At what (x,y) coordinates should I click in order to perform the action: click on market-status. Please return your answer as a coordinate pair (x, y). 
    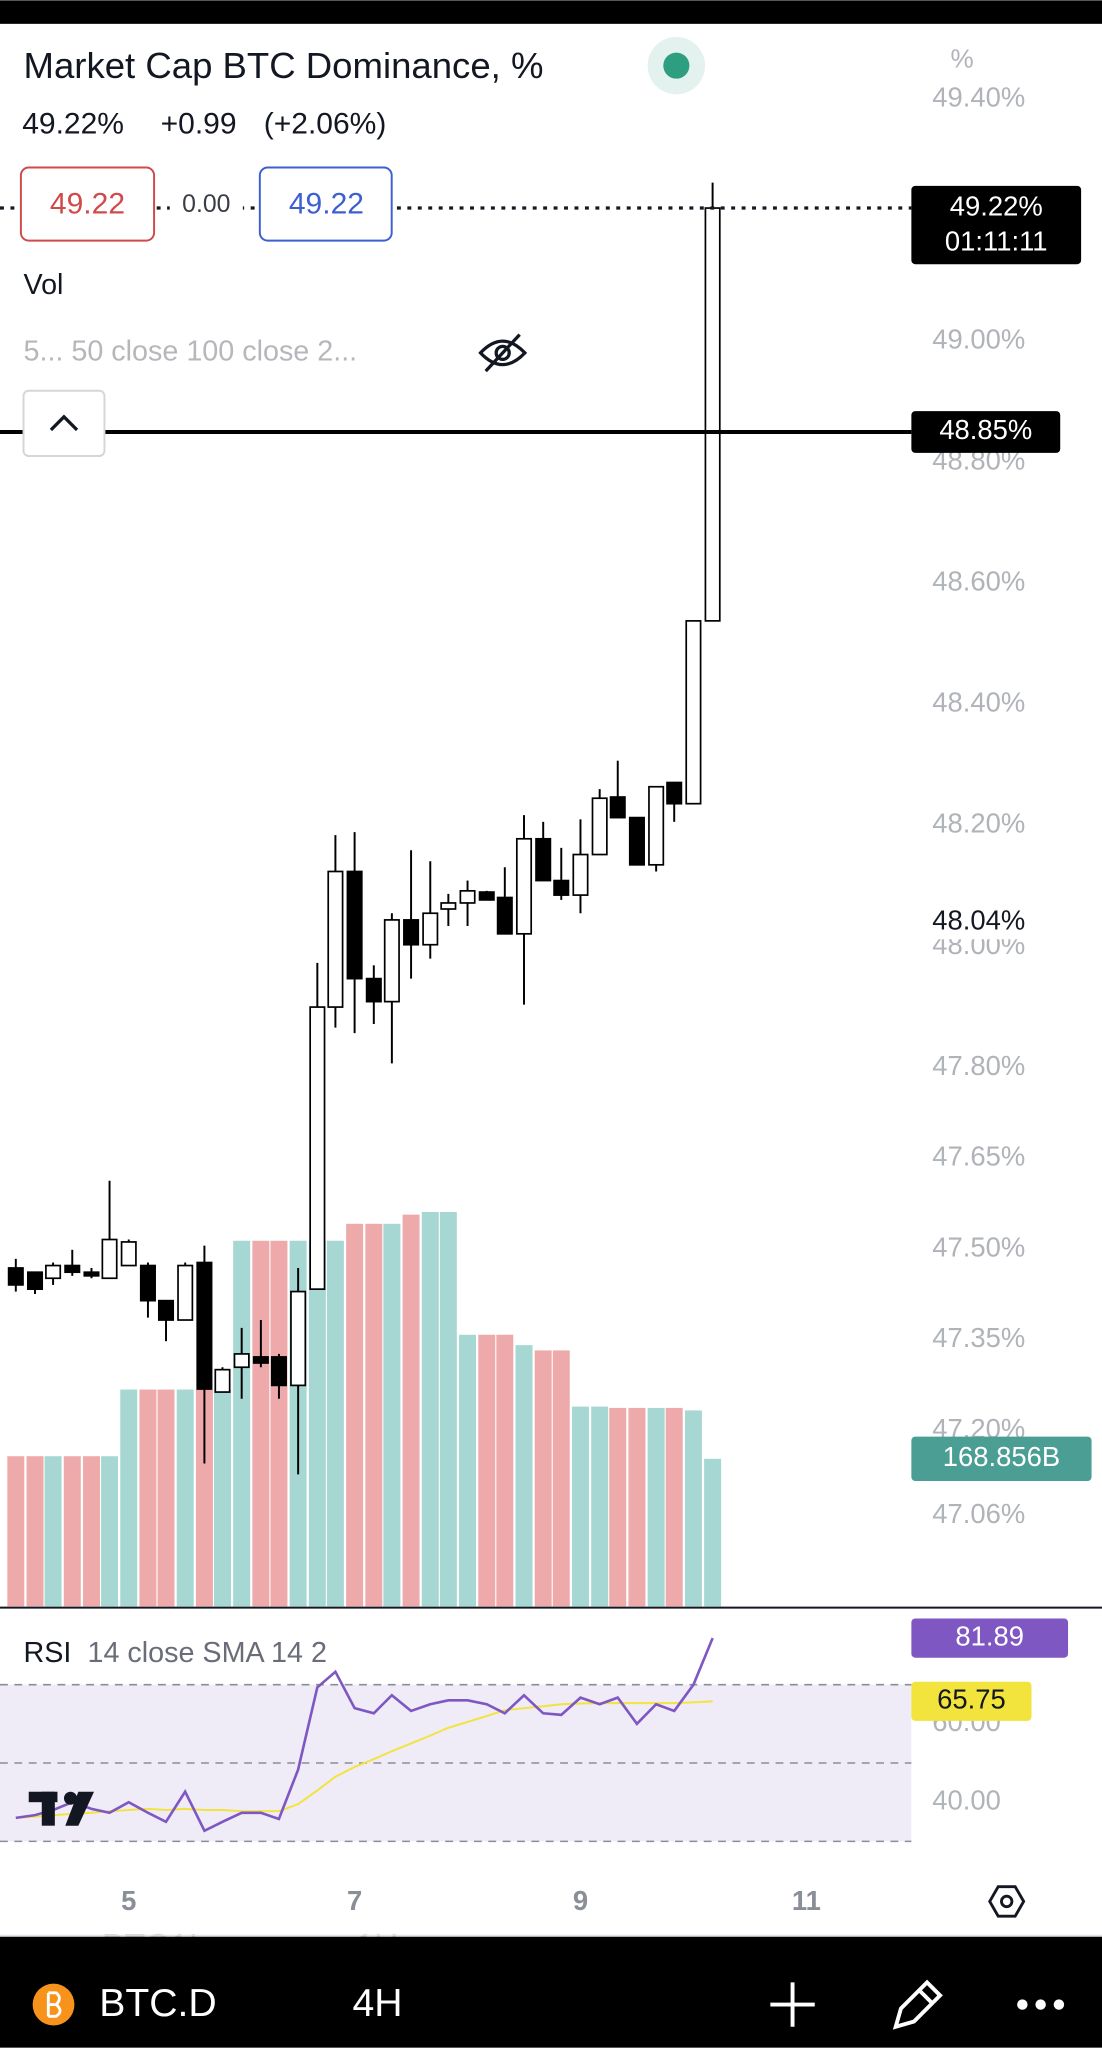
    Looking at the image, I should click on (676, 65).